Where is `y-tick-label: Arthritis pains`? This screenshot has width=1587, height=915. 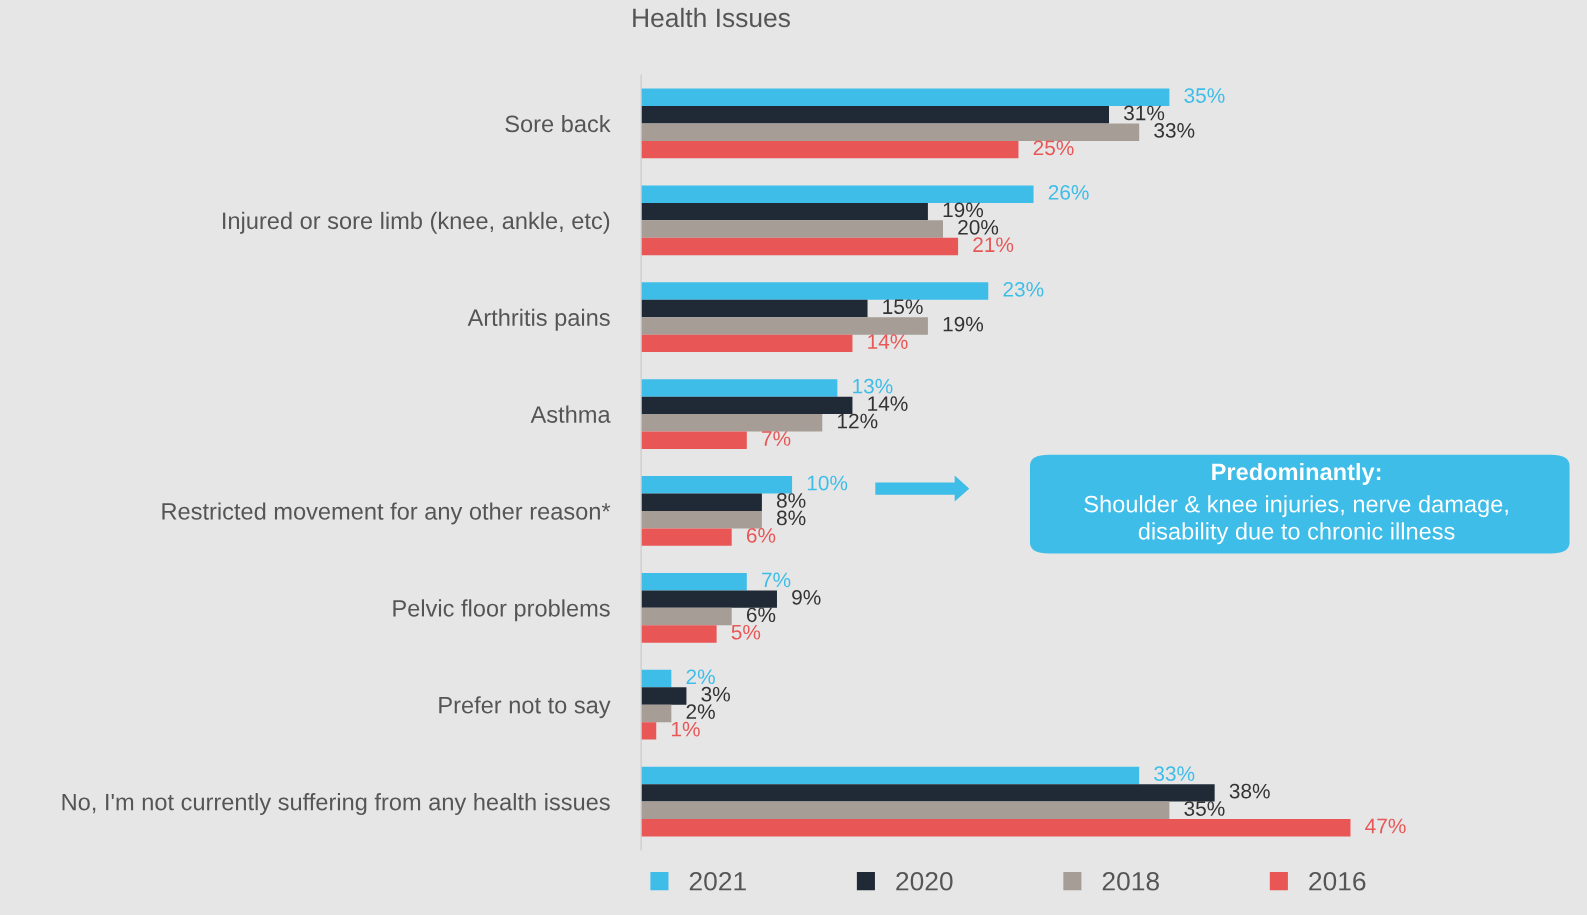 y-tick-label: Arthritis pains is located at coordinates (538, 319).